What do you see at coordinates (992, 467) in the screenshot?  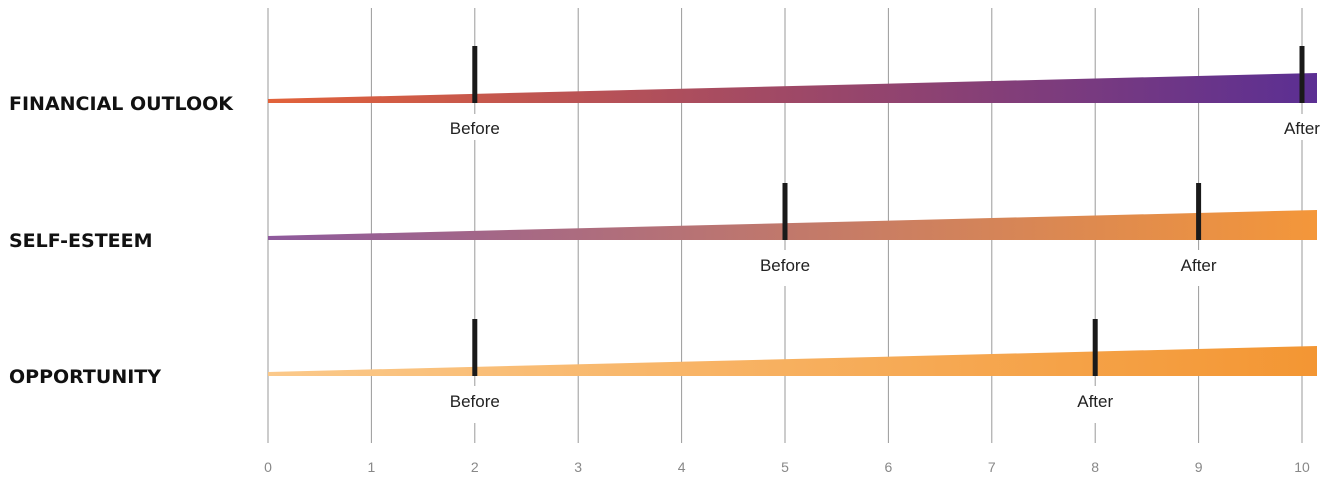 I see `x-tick-label: 7` at bounding box center [992, 467].